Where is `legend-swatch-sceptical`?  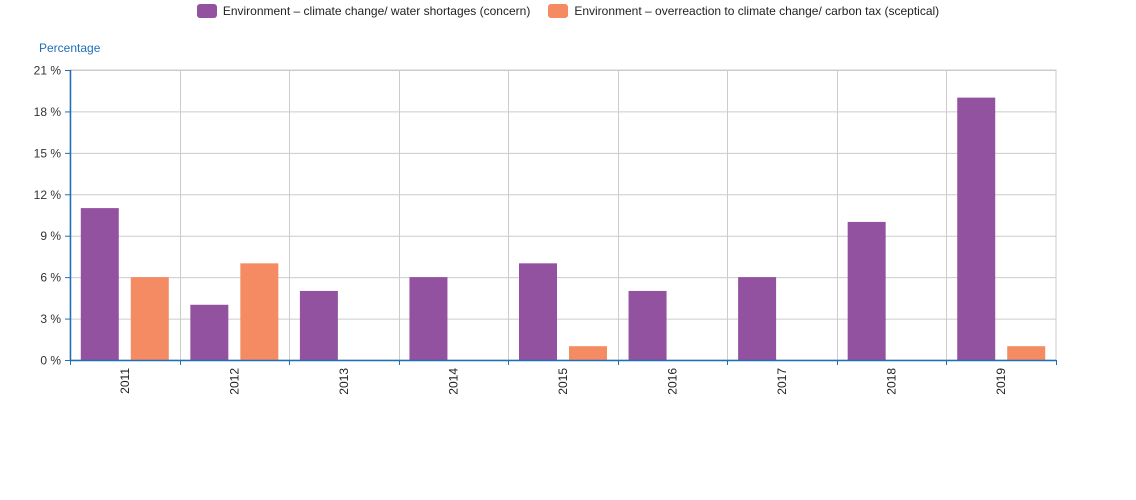 legend-swatch-sceptical is located at coordinates (558, 11).